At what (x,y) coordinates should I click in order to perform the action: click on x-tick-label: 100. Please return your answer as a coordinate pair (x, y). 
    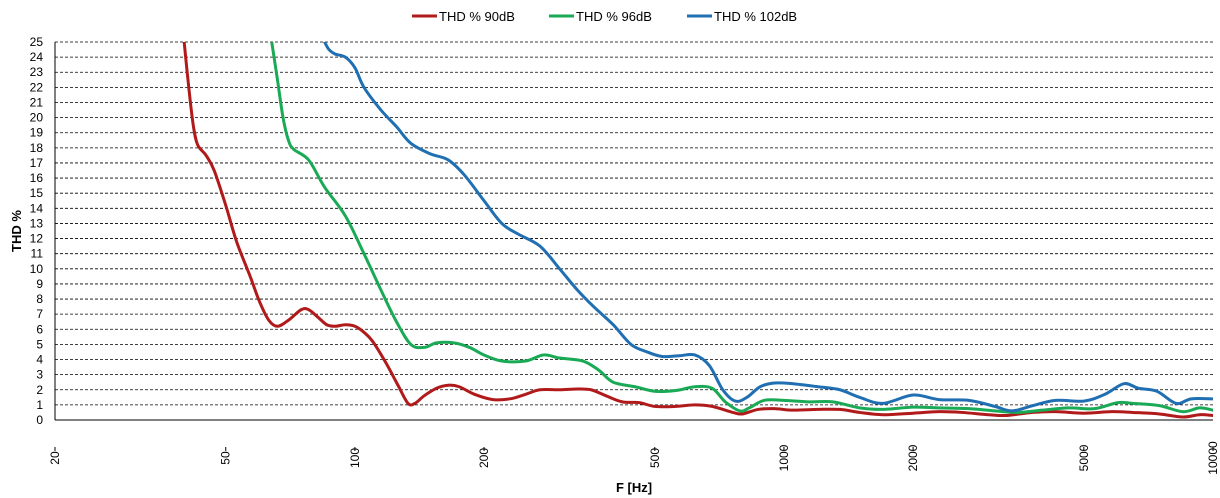
    Looking at the image, I should click on (355, 458).